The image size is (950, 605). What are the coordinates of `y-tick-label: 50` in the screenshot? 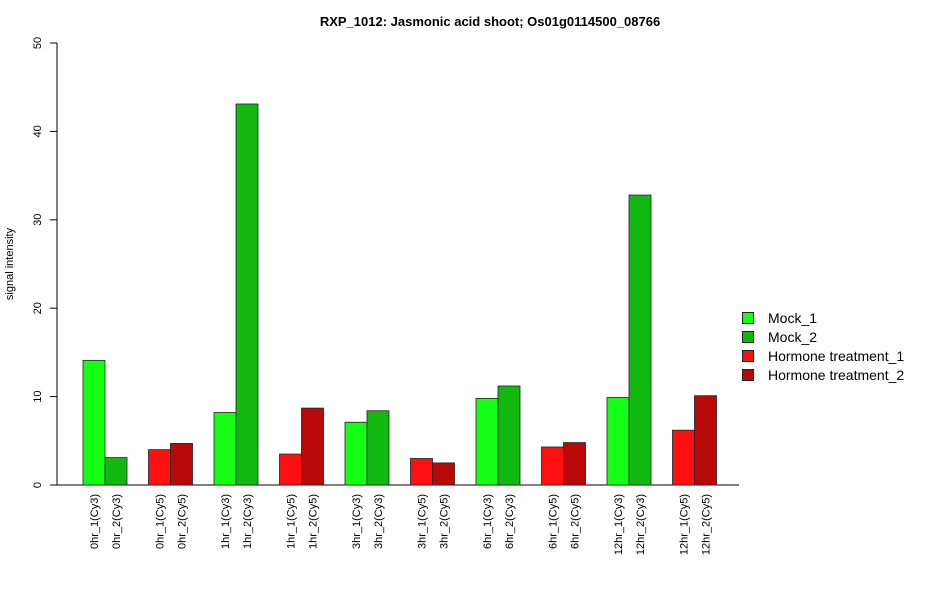 It's located at (38, 43).